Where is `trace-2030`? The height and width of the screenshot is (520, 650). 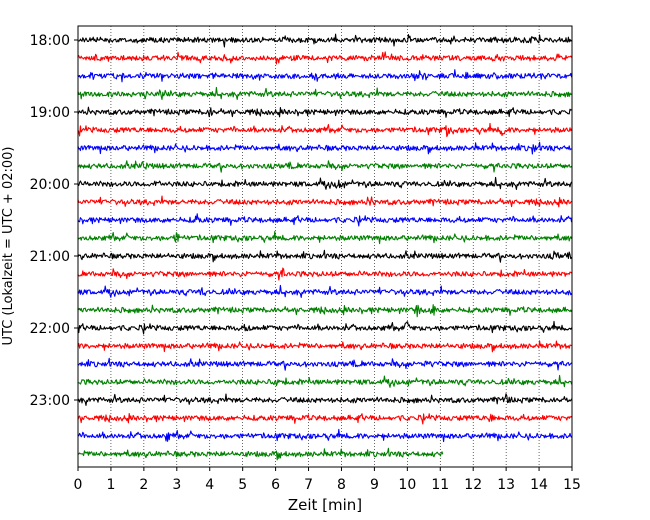
trace-2030 is located at coordinates (325, 220).